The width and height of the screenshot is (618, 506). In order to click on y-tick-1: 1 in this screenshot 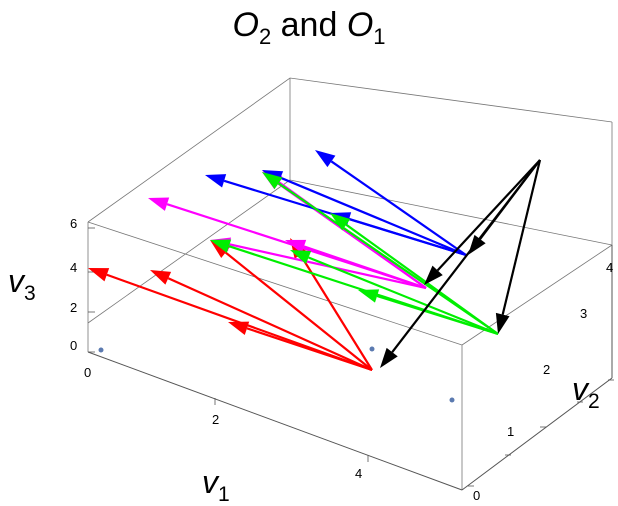, I will do `click(510, 431)`.